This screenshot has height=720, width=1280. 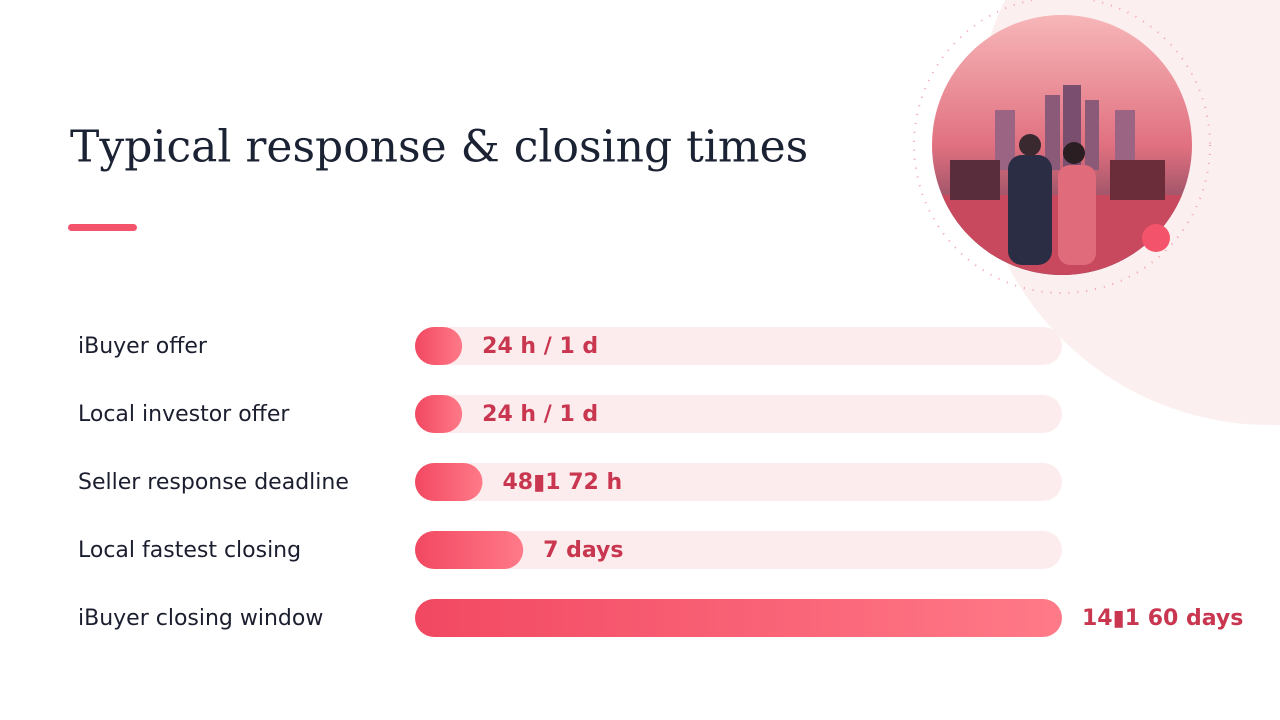 I want to click on illustration, so click(x=1062, y=145).